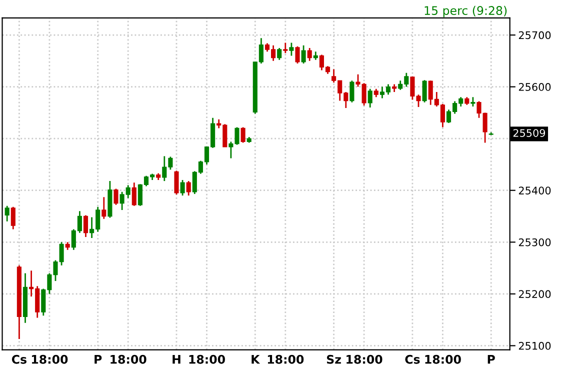  Describe the element at coordinates (176, 359) in the screenshot. I see `x-tick-label: H` at that location.